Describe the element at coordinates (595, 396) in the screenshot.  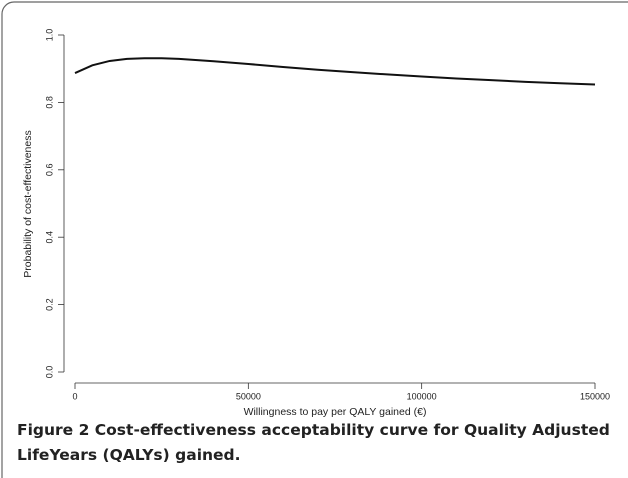
I see `x-tick-label: 150000` at that location.